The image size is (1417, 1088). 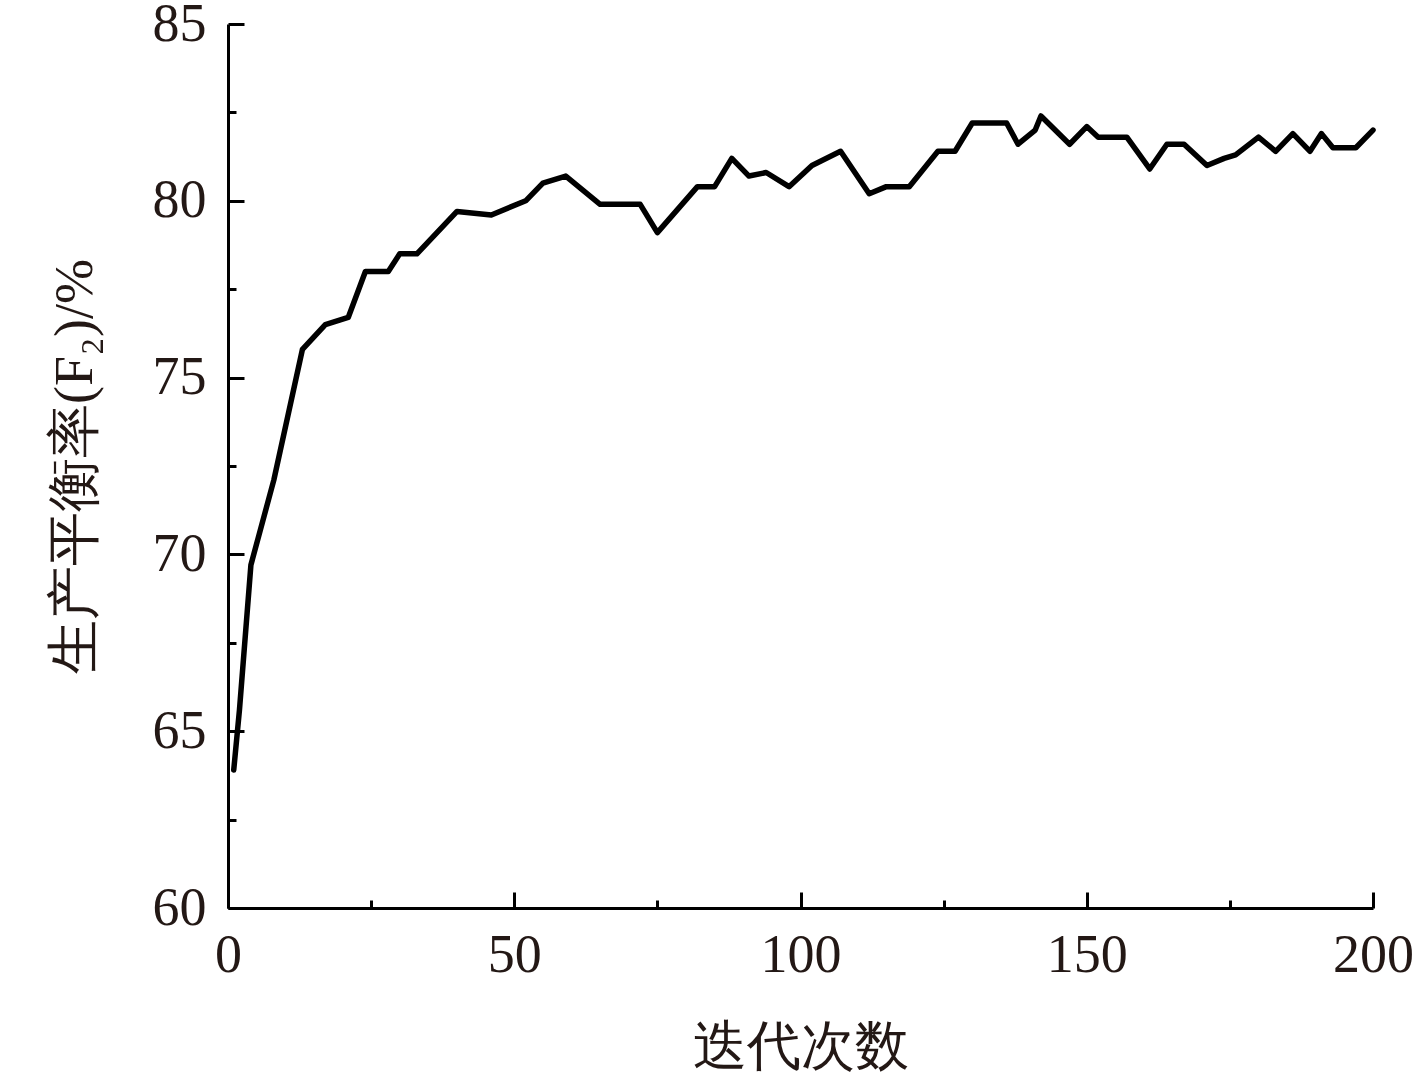 What do you see at coordinates (1087, 953) in the screenshot?
I see `x-tick-label: 150` at bounding box center [1087, 953].